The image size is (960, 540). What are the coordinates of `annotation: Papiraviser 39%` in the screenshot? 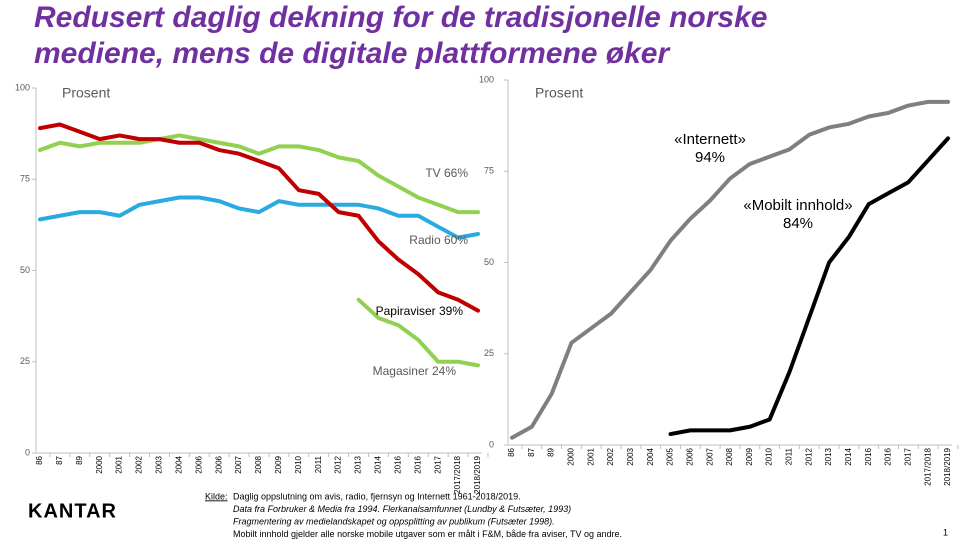 It's located at (420, 311).